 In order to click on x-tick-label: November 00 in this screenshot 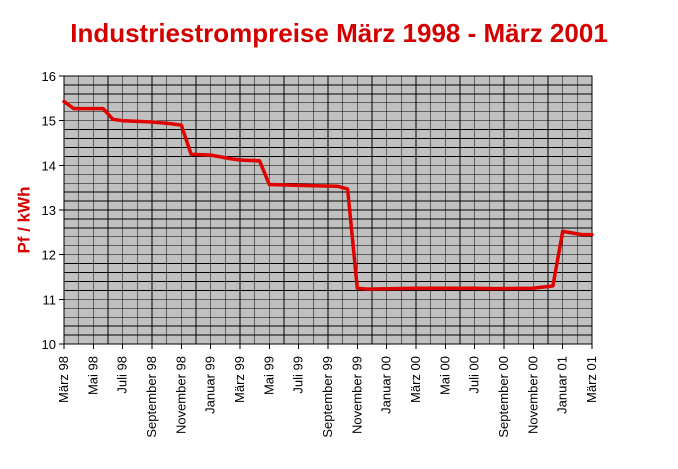, I will do `click(532, 395)`.